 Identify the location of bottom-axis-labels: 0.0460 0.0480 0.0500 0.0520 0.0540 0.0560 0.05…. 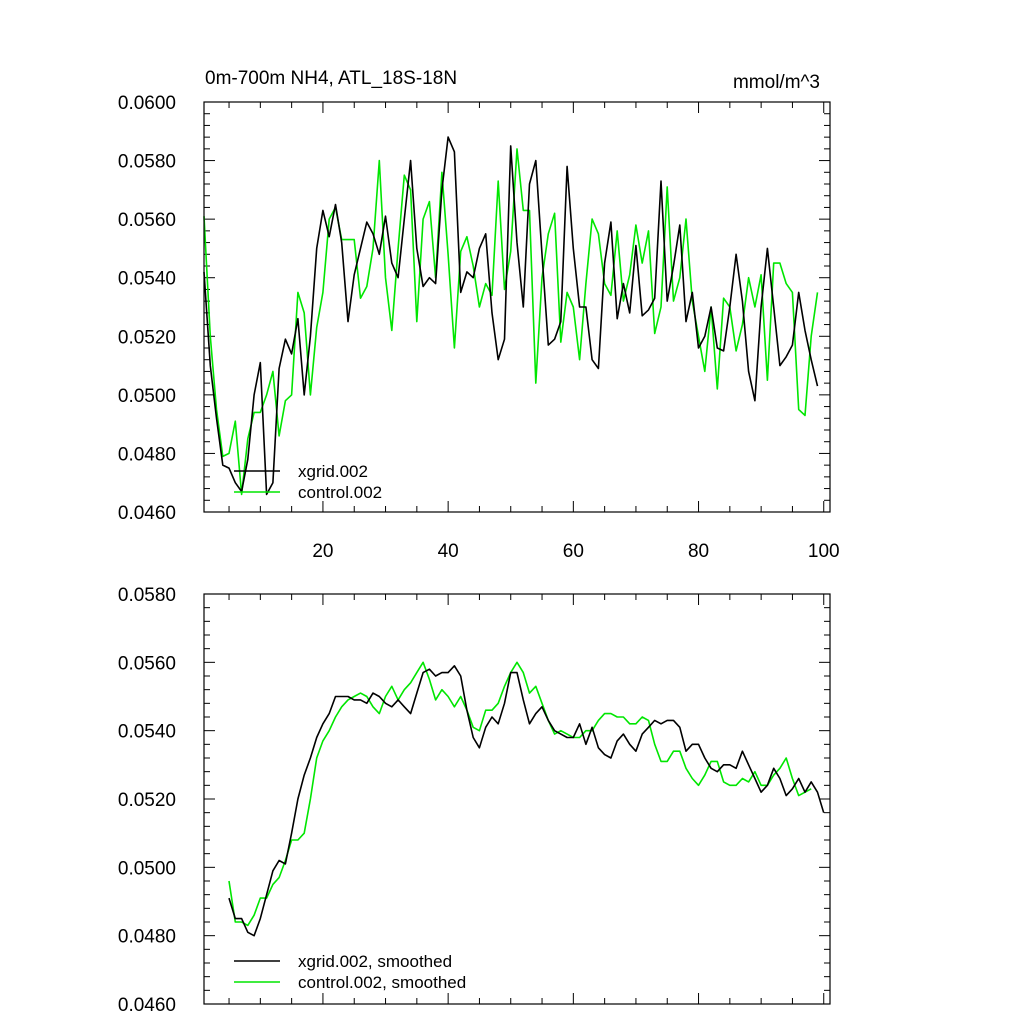
(147, 800).